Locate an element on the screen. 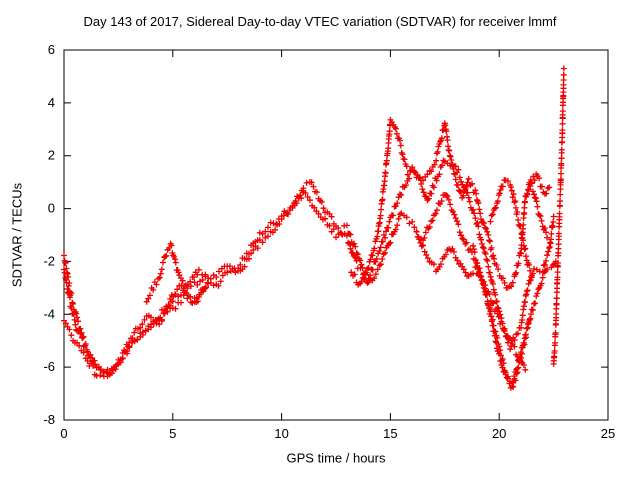 The width and height of the screenshot is (640, 480). x-tick-label: 10 is located at coordinates (281, 433).